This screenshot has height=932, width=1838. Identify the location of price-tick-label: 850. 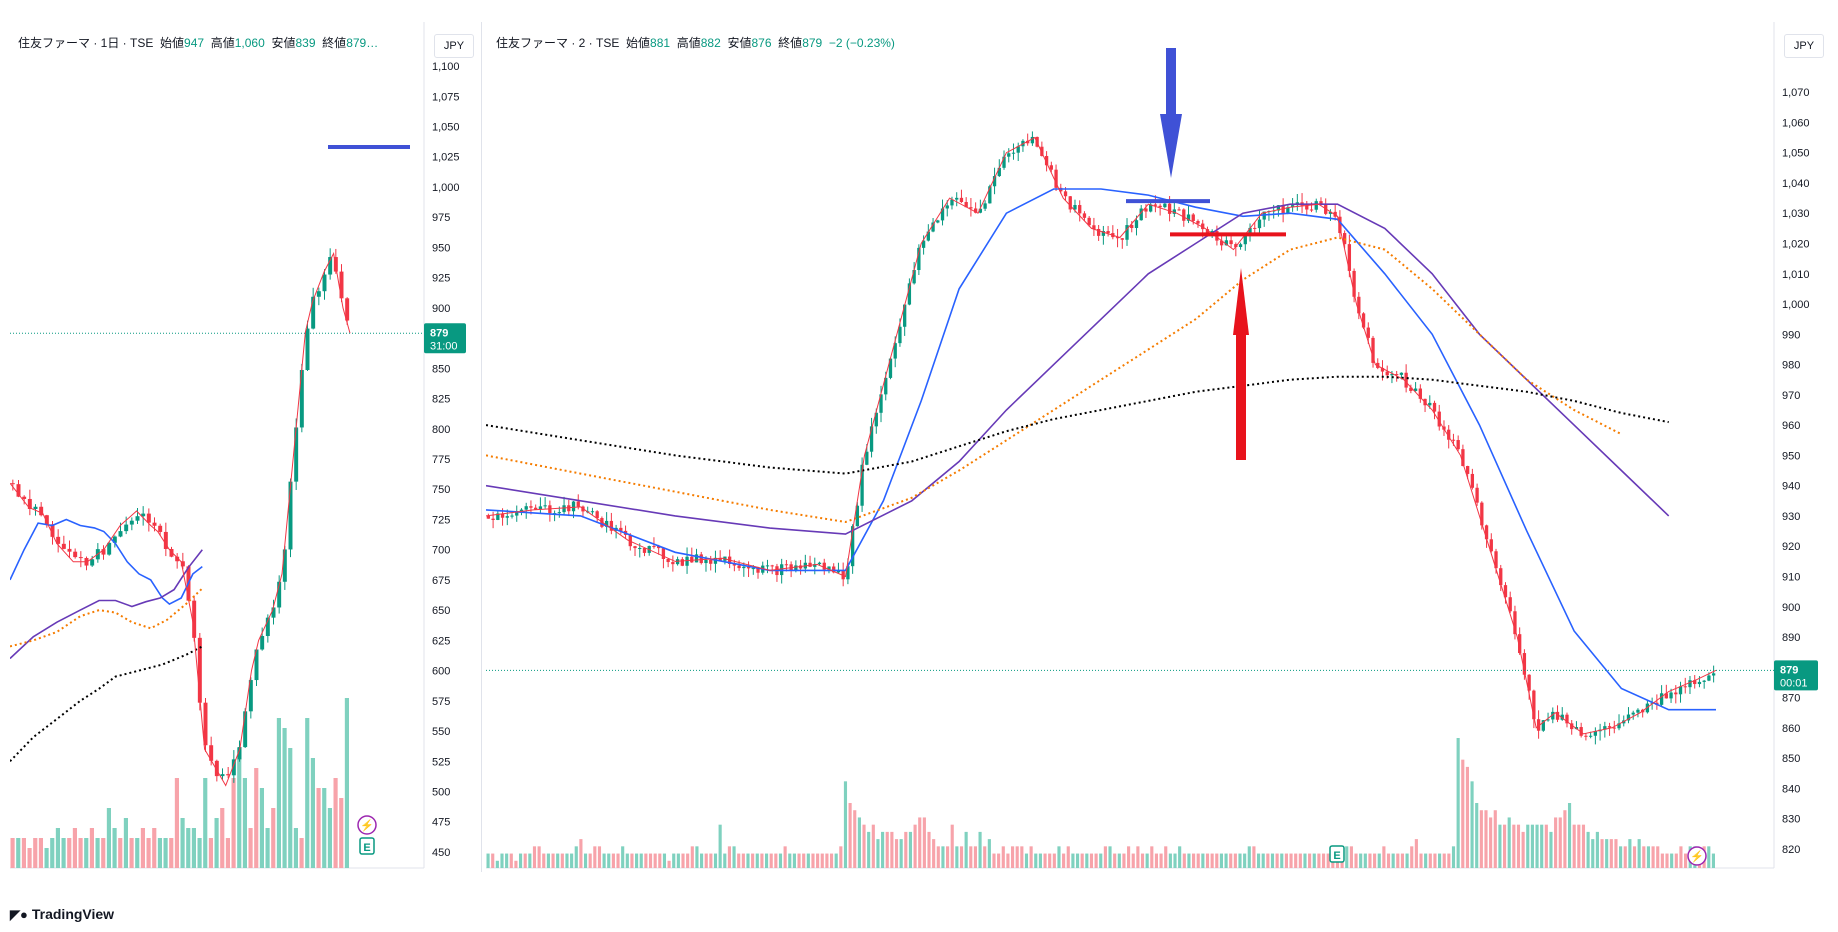
(1791, 759).